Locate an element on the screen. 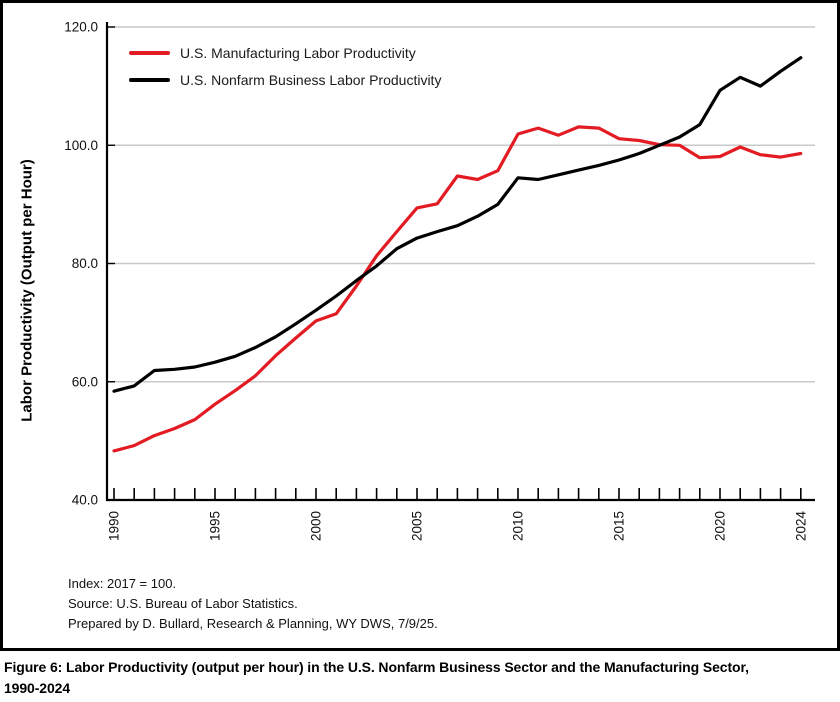 This screenshot has width=840, height=702. x-tick-label: 2020 is located at coordinates (720, 526).